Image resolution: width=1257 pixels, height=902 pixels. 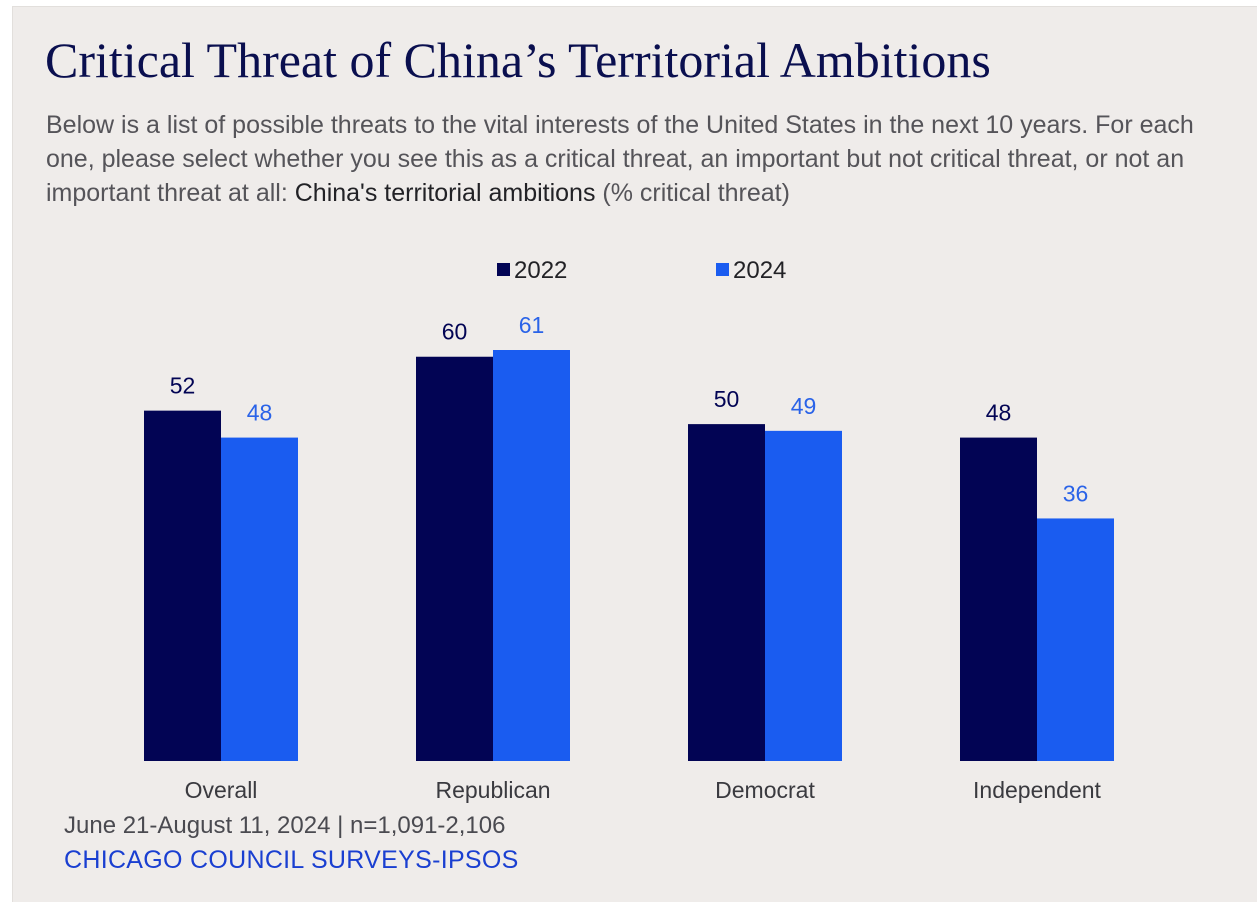 What do you see at coordinates (727, 399) in the screenshot?
I see `data-label-2022-democrat: 50` at bounding box center [727, 399].